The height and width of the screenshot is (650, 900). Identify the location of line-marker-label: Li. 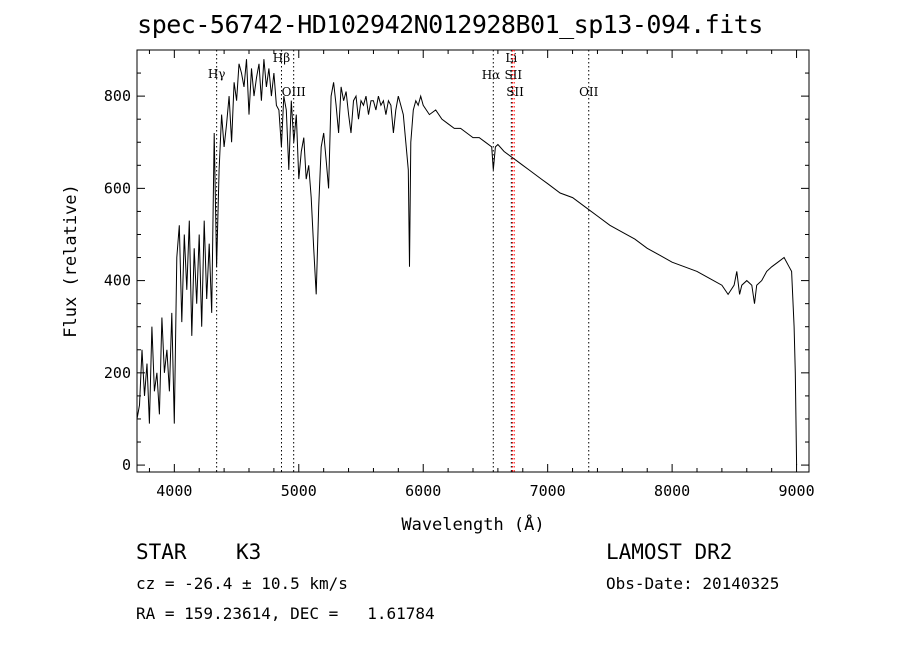
(511, 58).